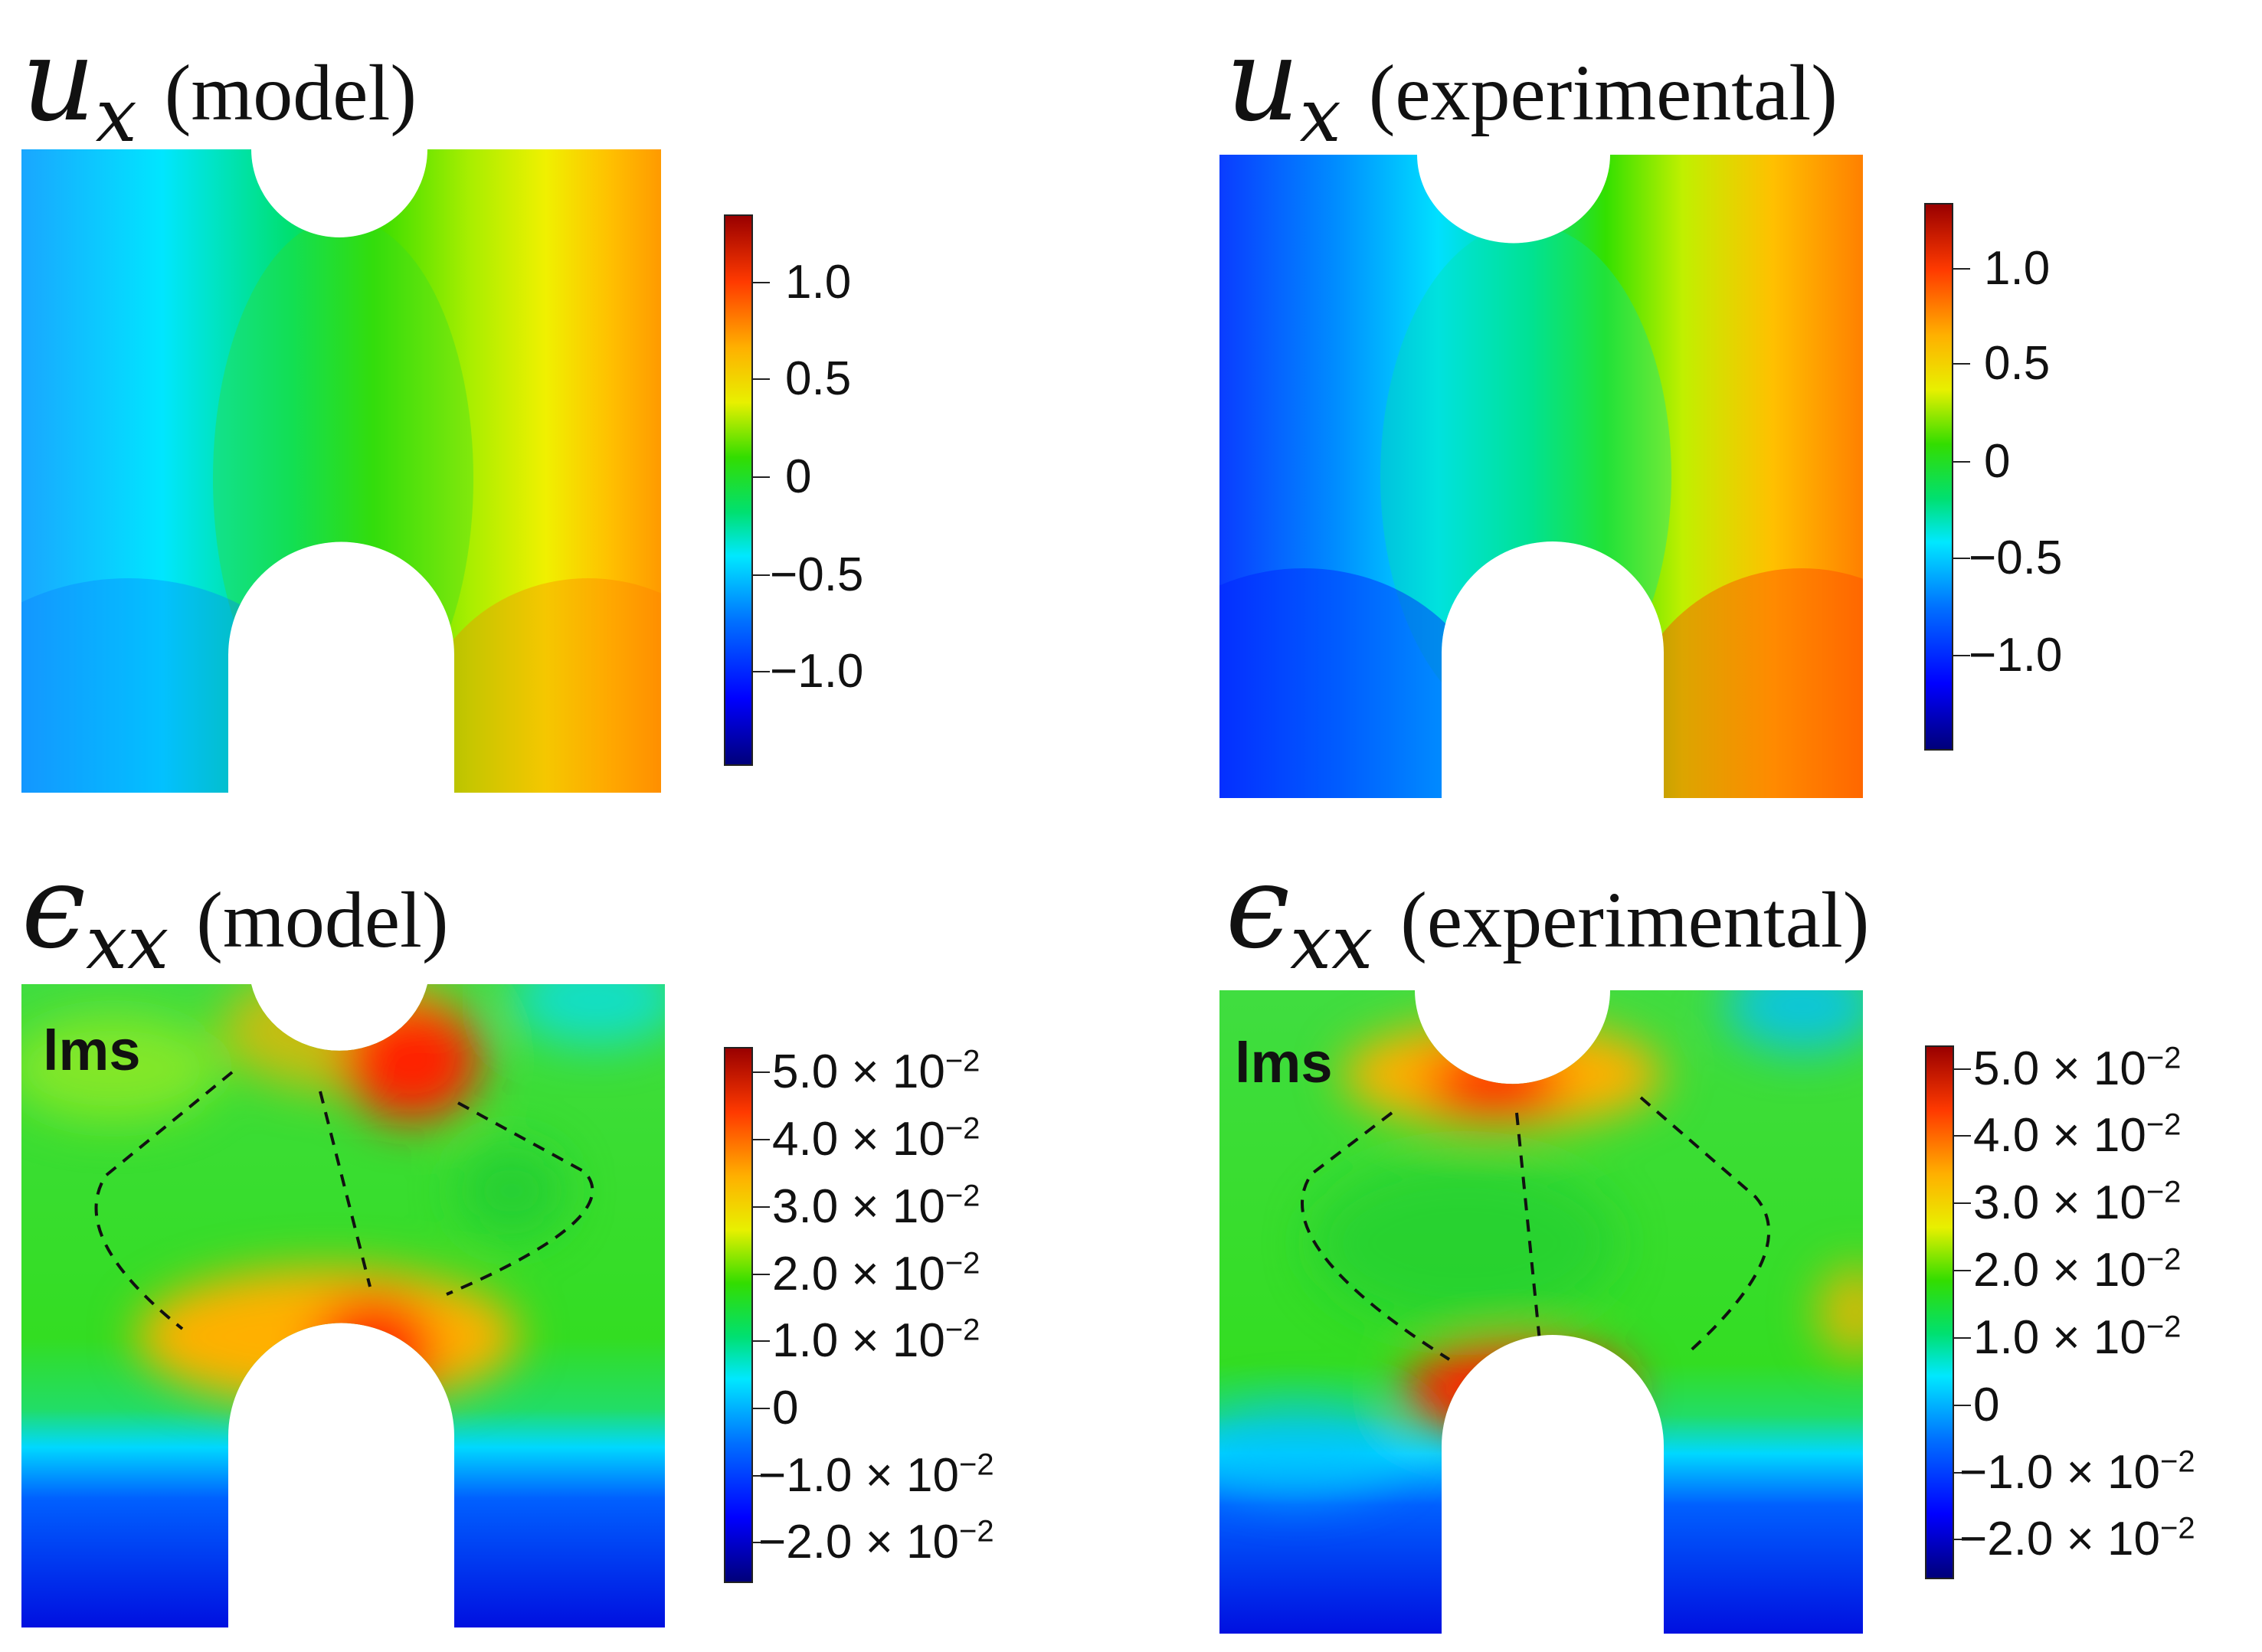 Image resolution: width=2262 pixels, height=1652 pixels. Describe the element at coordinates (817, 671) in the screenshot. I see `ux-model-tick-label: −1.0` at that location.